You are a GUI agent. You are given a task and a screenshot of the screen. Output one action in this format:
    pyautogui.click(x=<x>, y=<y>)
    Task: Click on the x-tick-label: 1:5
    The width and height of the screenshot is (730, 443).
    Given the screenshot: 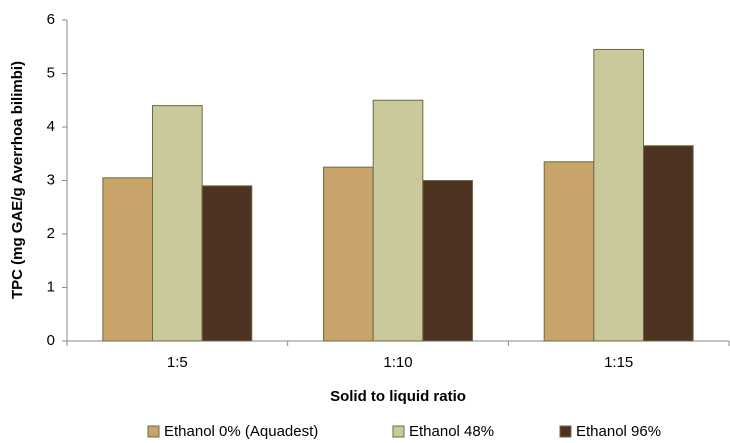 What is the action you would take?
    pyautogui.click(x=177, y=362)
    